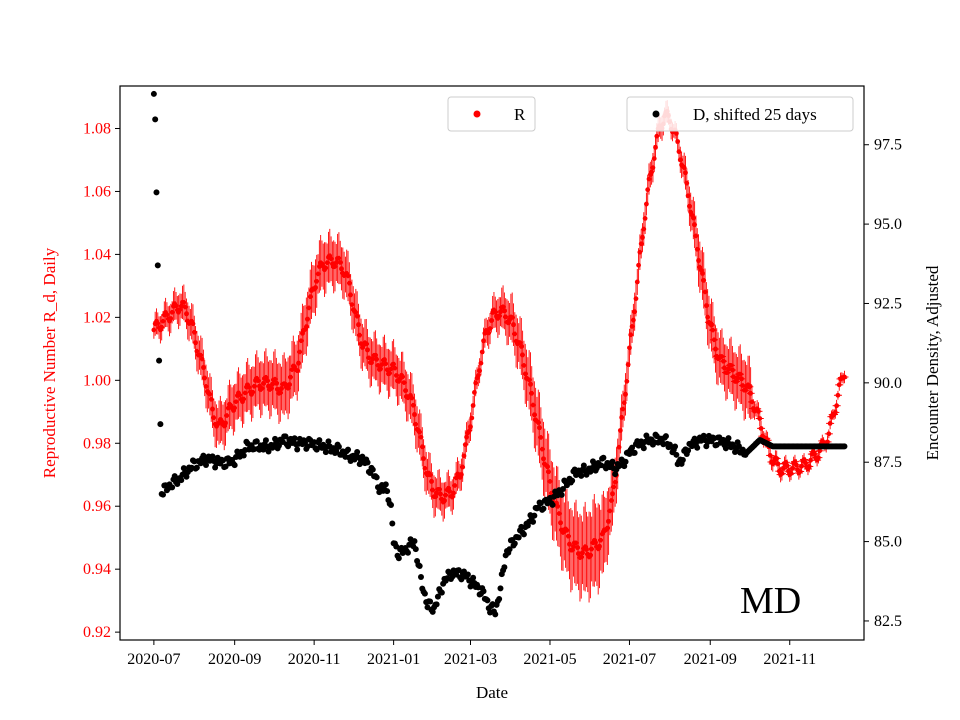 Image resolution: width=960 pixels, height=720 pixels. I want to click on y-right-tick-label: 85.0, so click(888, 542).